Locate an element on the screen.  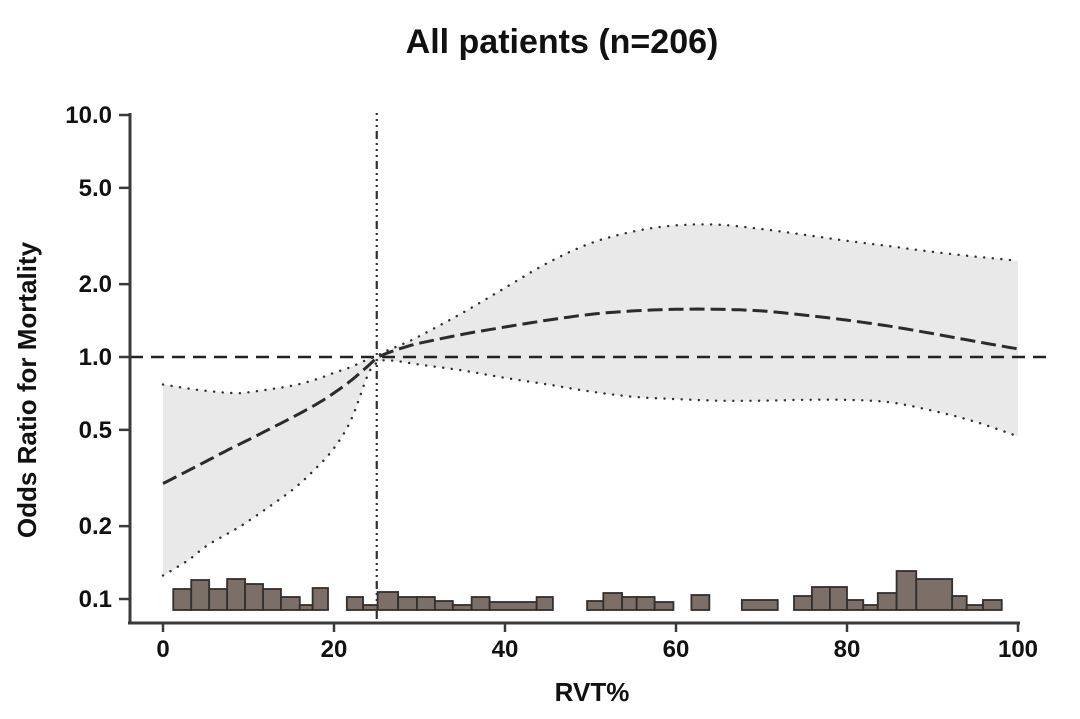
y-tick-label: 10.0 is located at coordinates (88, 115).